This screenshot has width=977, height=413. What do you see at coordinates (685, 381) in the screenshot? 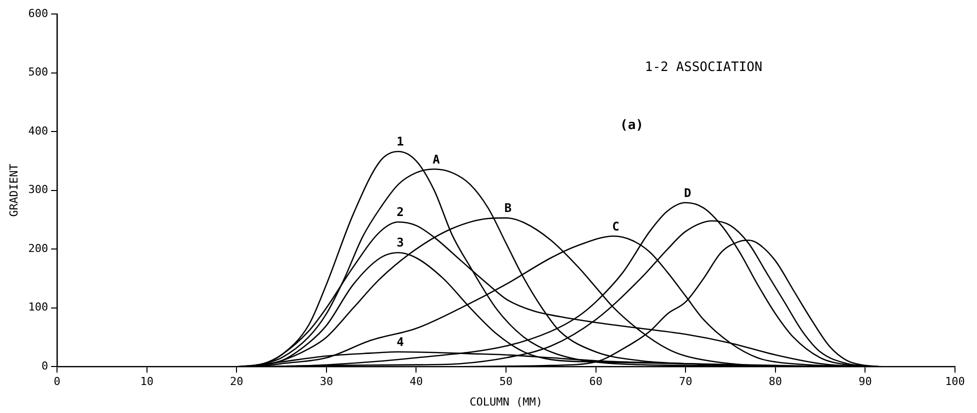
I see `x-tick-label: 70` at bounding box center [685, 381].